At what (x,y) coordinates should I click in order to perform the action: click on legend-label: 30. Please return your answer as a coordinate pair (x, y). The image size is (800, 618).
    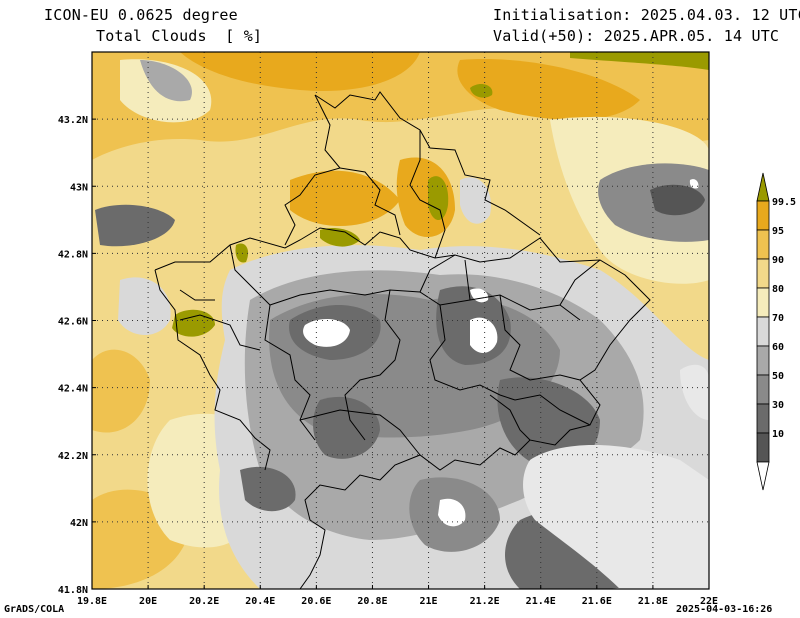
    Looking at the image, I should click on (778, 405).